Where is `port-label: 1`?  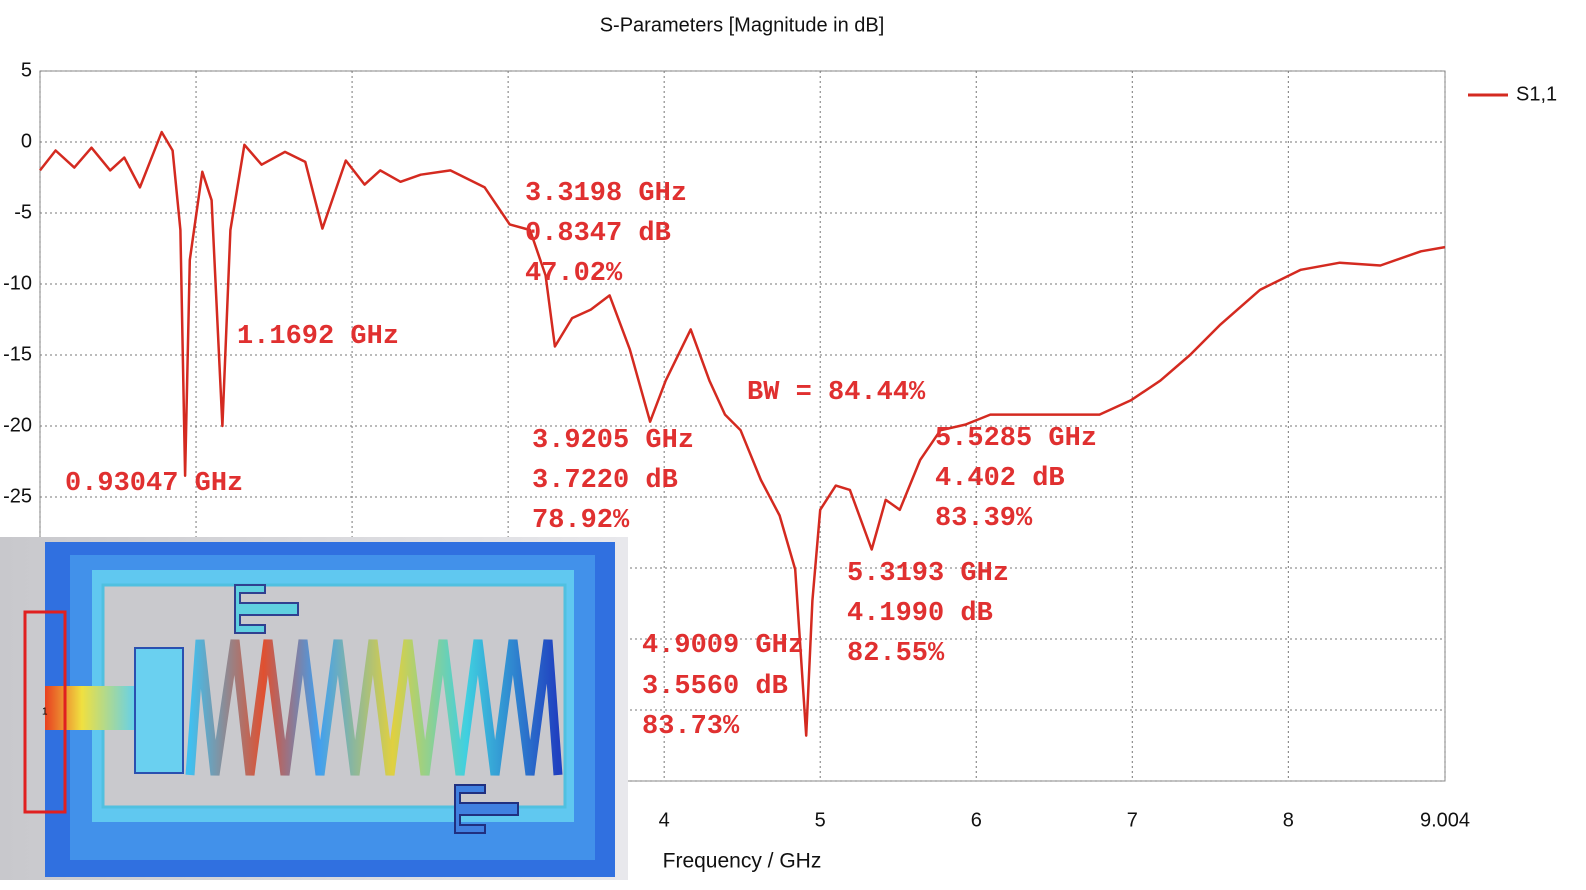 port-label: 1 is located at coordinates (45, 712).